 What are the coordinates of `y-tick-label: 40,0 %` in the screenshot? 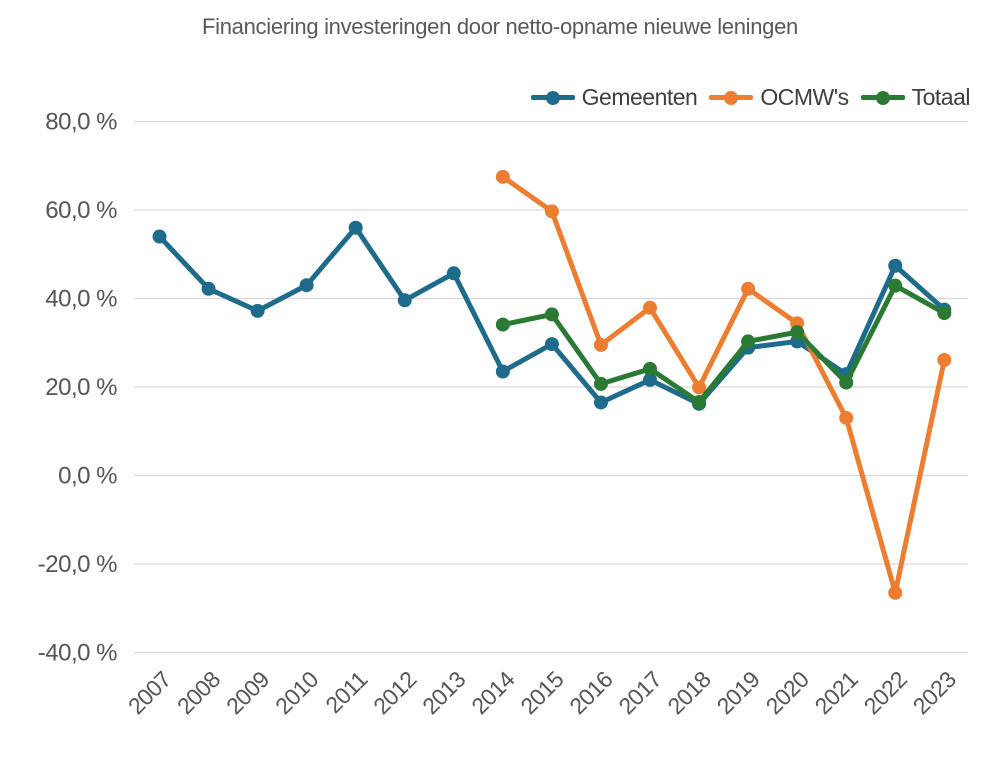 It's located at (81, 299).